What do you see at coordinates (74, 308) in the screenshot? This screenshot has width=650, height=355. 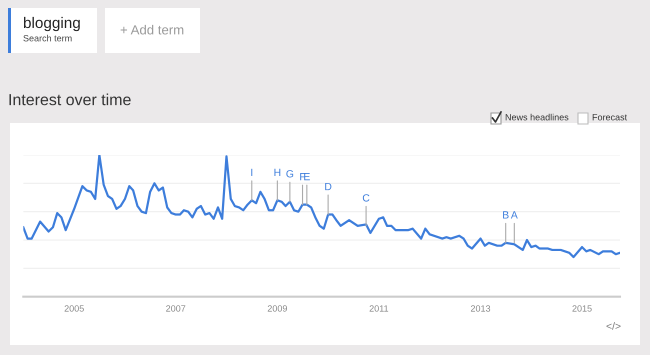 I see `x-tick-label: 2005` at bounding box center [74, 308].